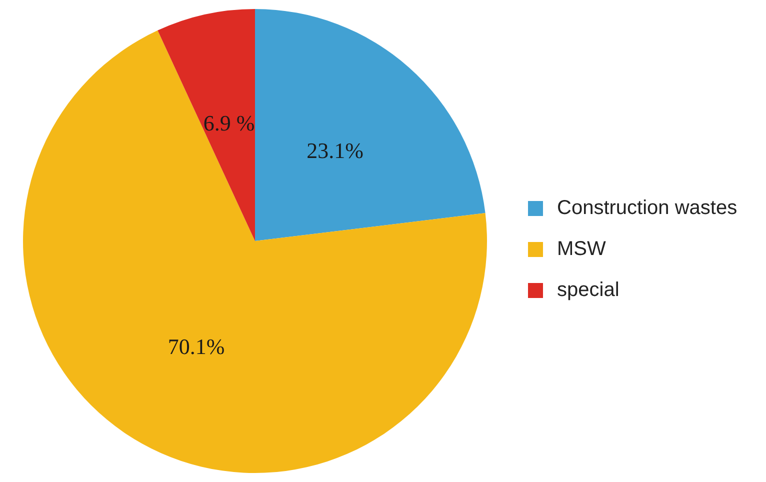 This screenshot has width=766, height=482. What do you see at coordinates (196, 346) in the screenshot?
I see `data-label: 70.1%` at bounding box center [196, 346].